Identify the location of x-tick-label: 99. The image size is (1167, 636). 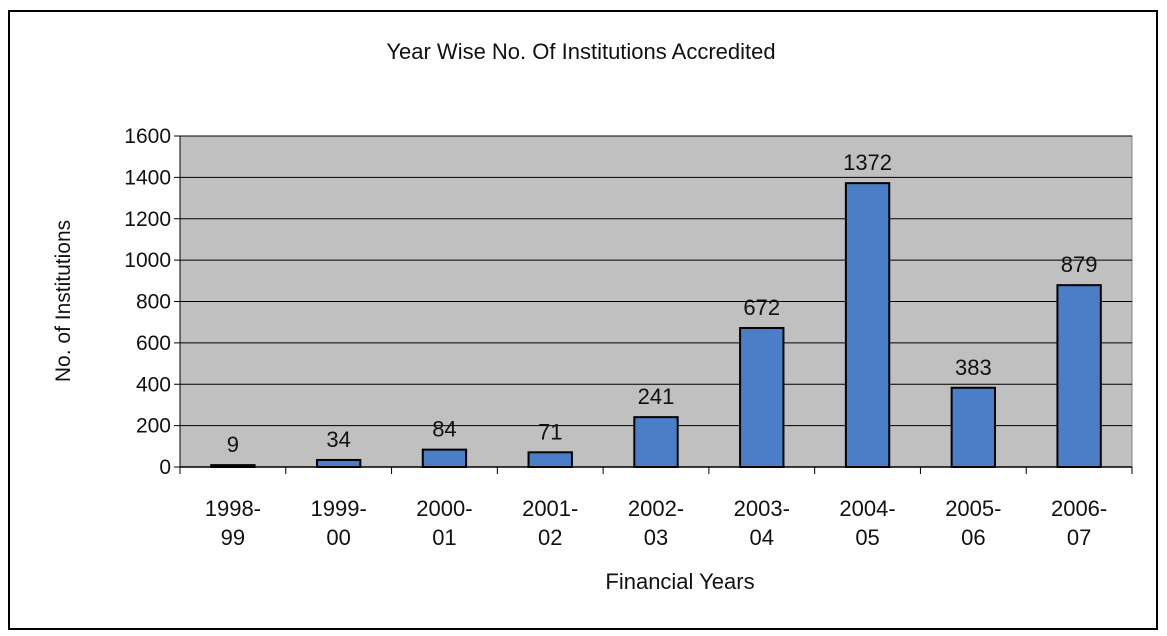
(233, 537).